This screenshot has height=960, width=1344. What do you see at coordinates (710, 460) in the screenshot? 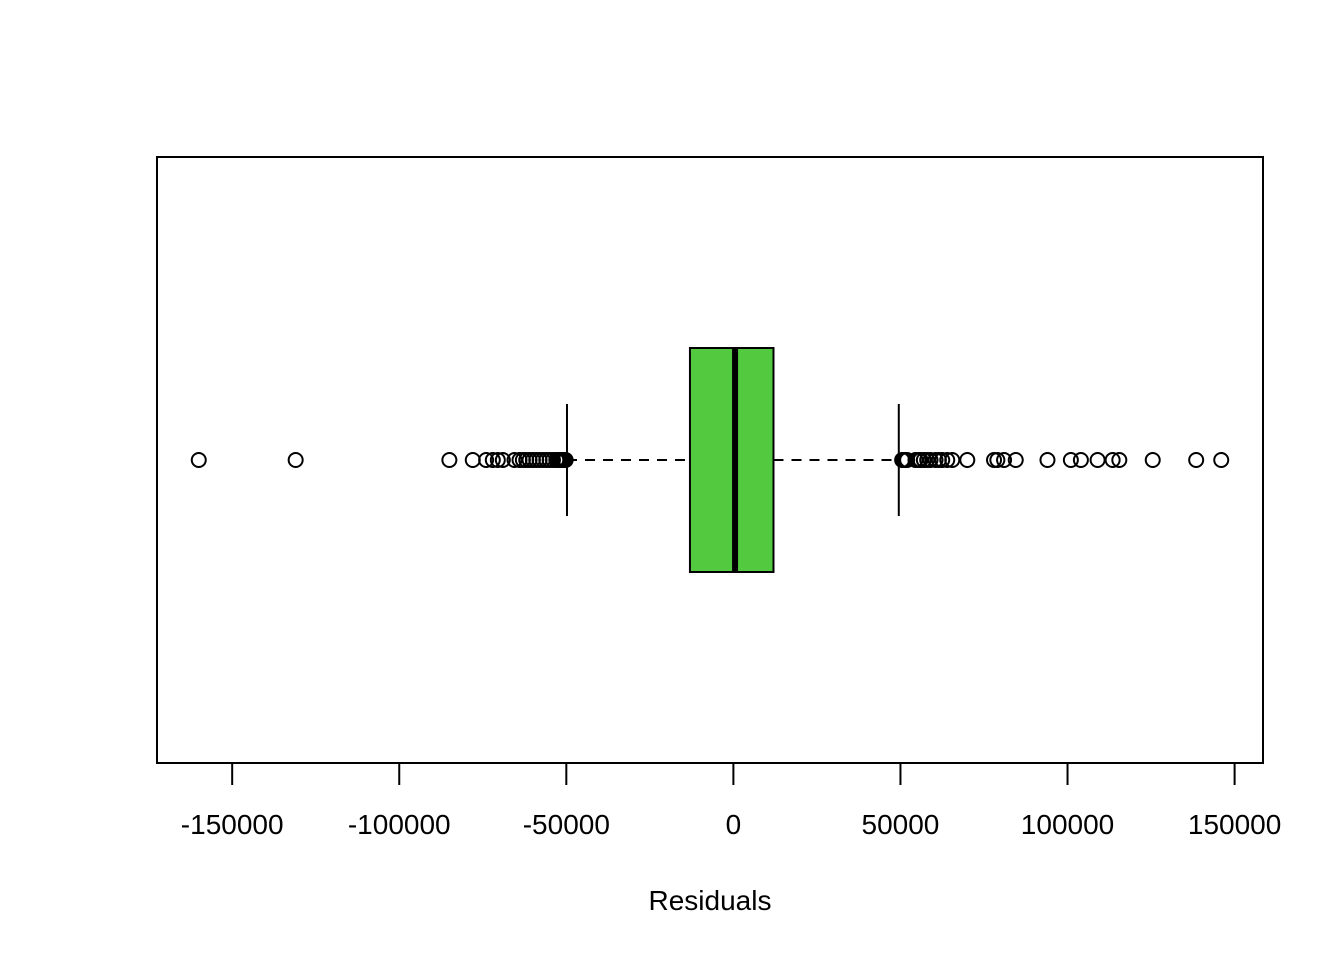
I see `outlier-group` at bounding box center [710, 460].